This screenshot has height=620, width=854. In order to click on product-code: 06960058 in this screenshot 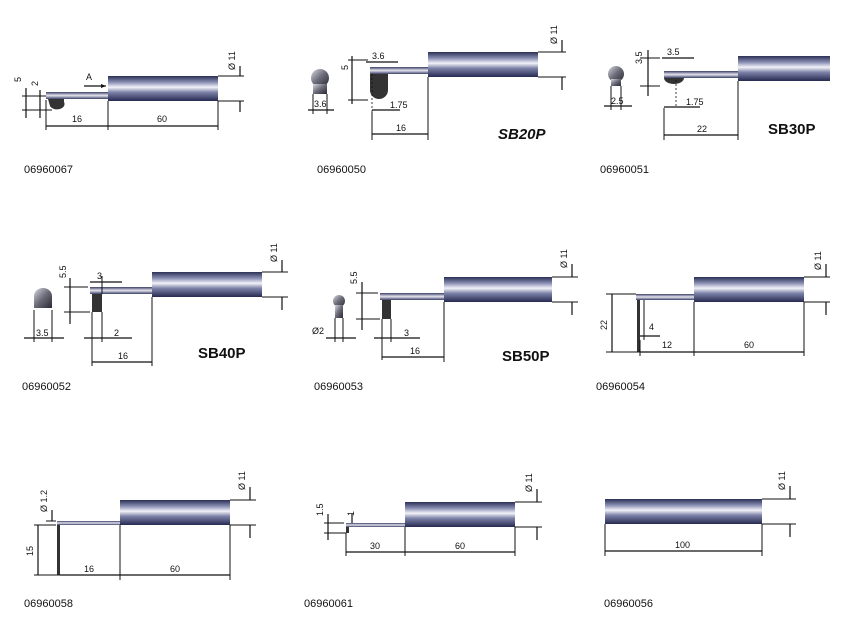, I will do `click(48, 604)`.